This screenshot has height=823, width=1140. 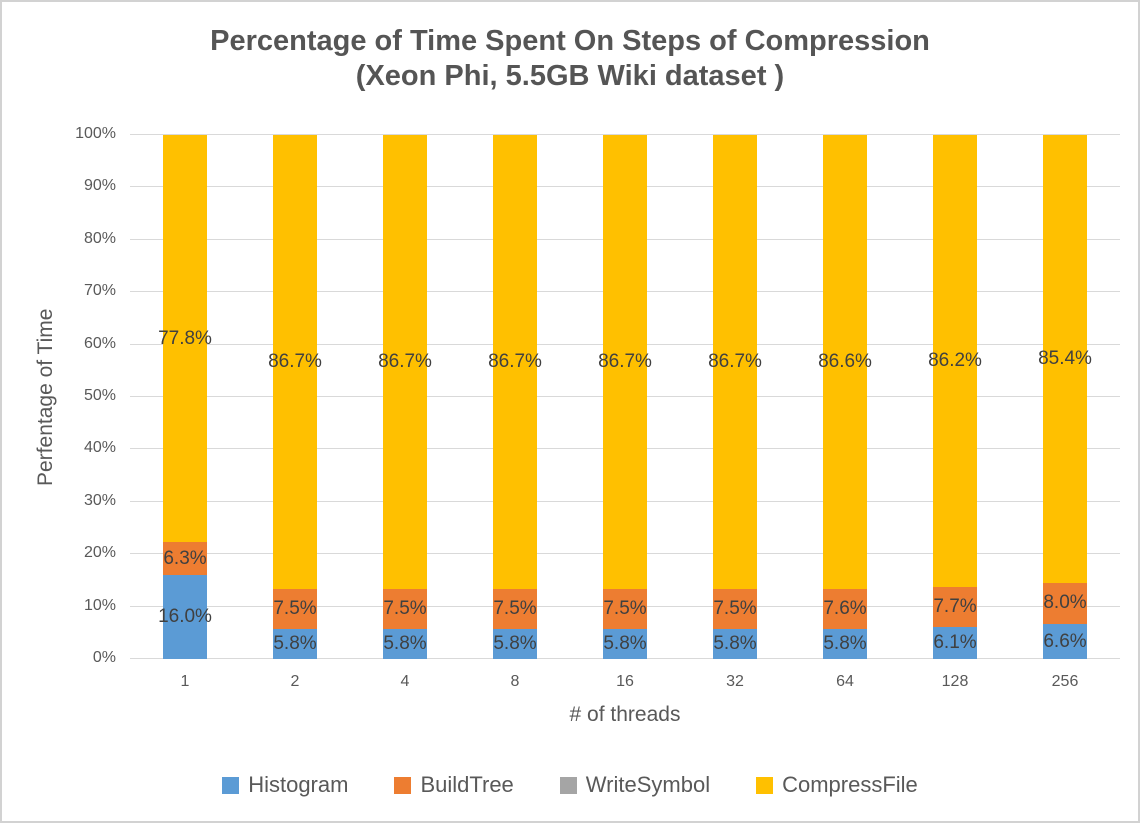 I want to click on y-tick-label: 30%, so click(x=99, y=500).